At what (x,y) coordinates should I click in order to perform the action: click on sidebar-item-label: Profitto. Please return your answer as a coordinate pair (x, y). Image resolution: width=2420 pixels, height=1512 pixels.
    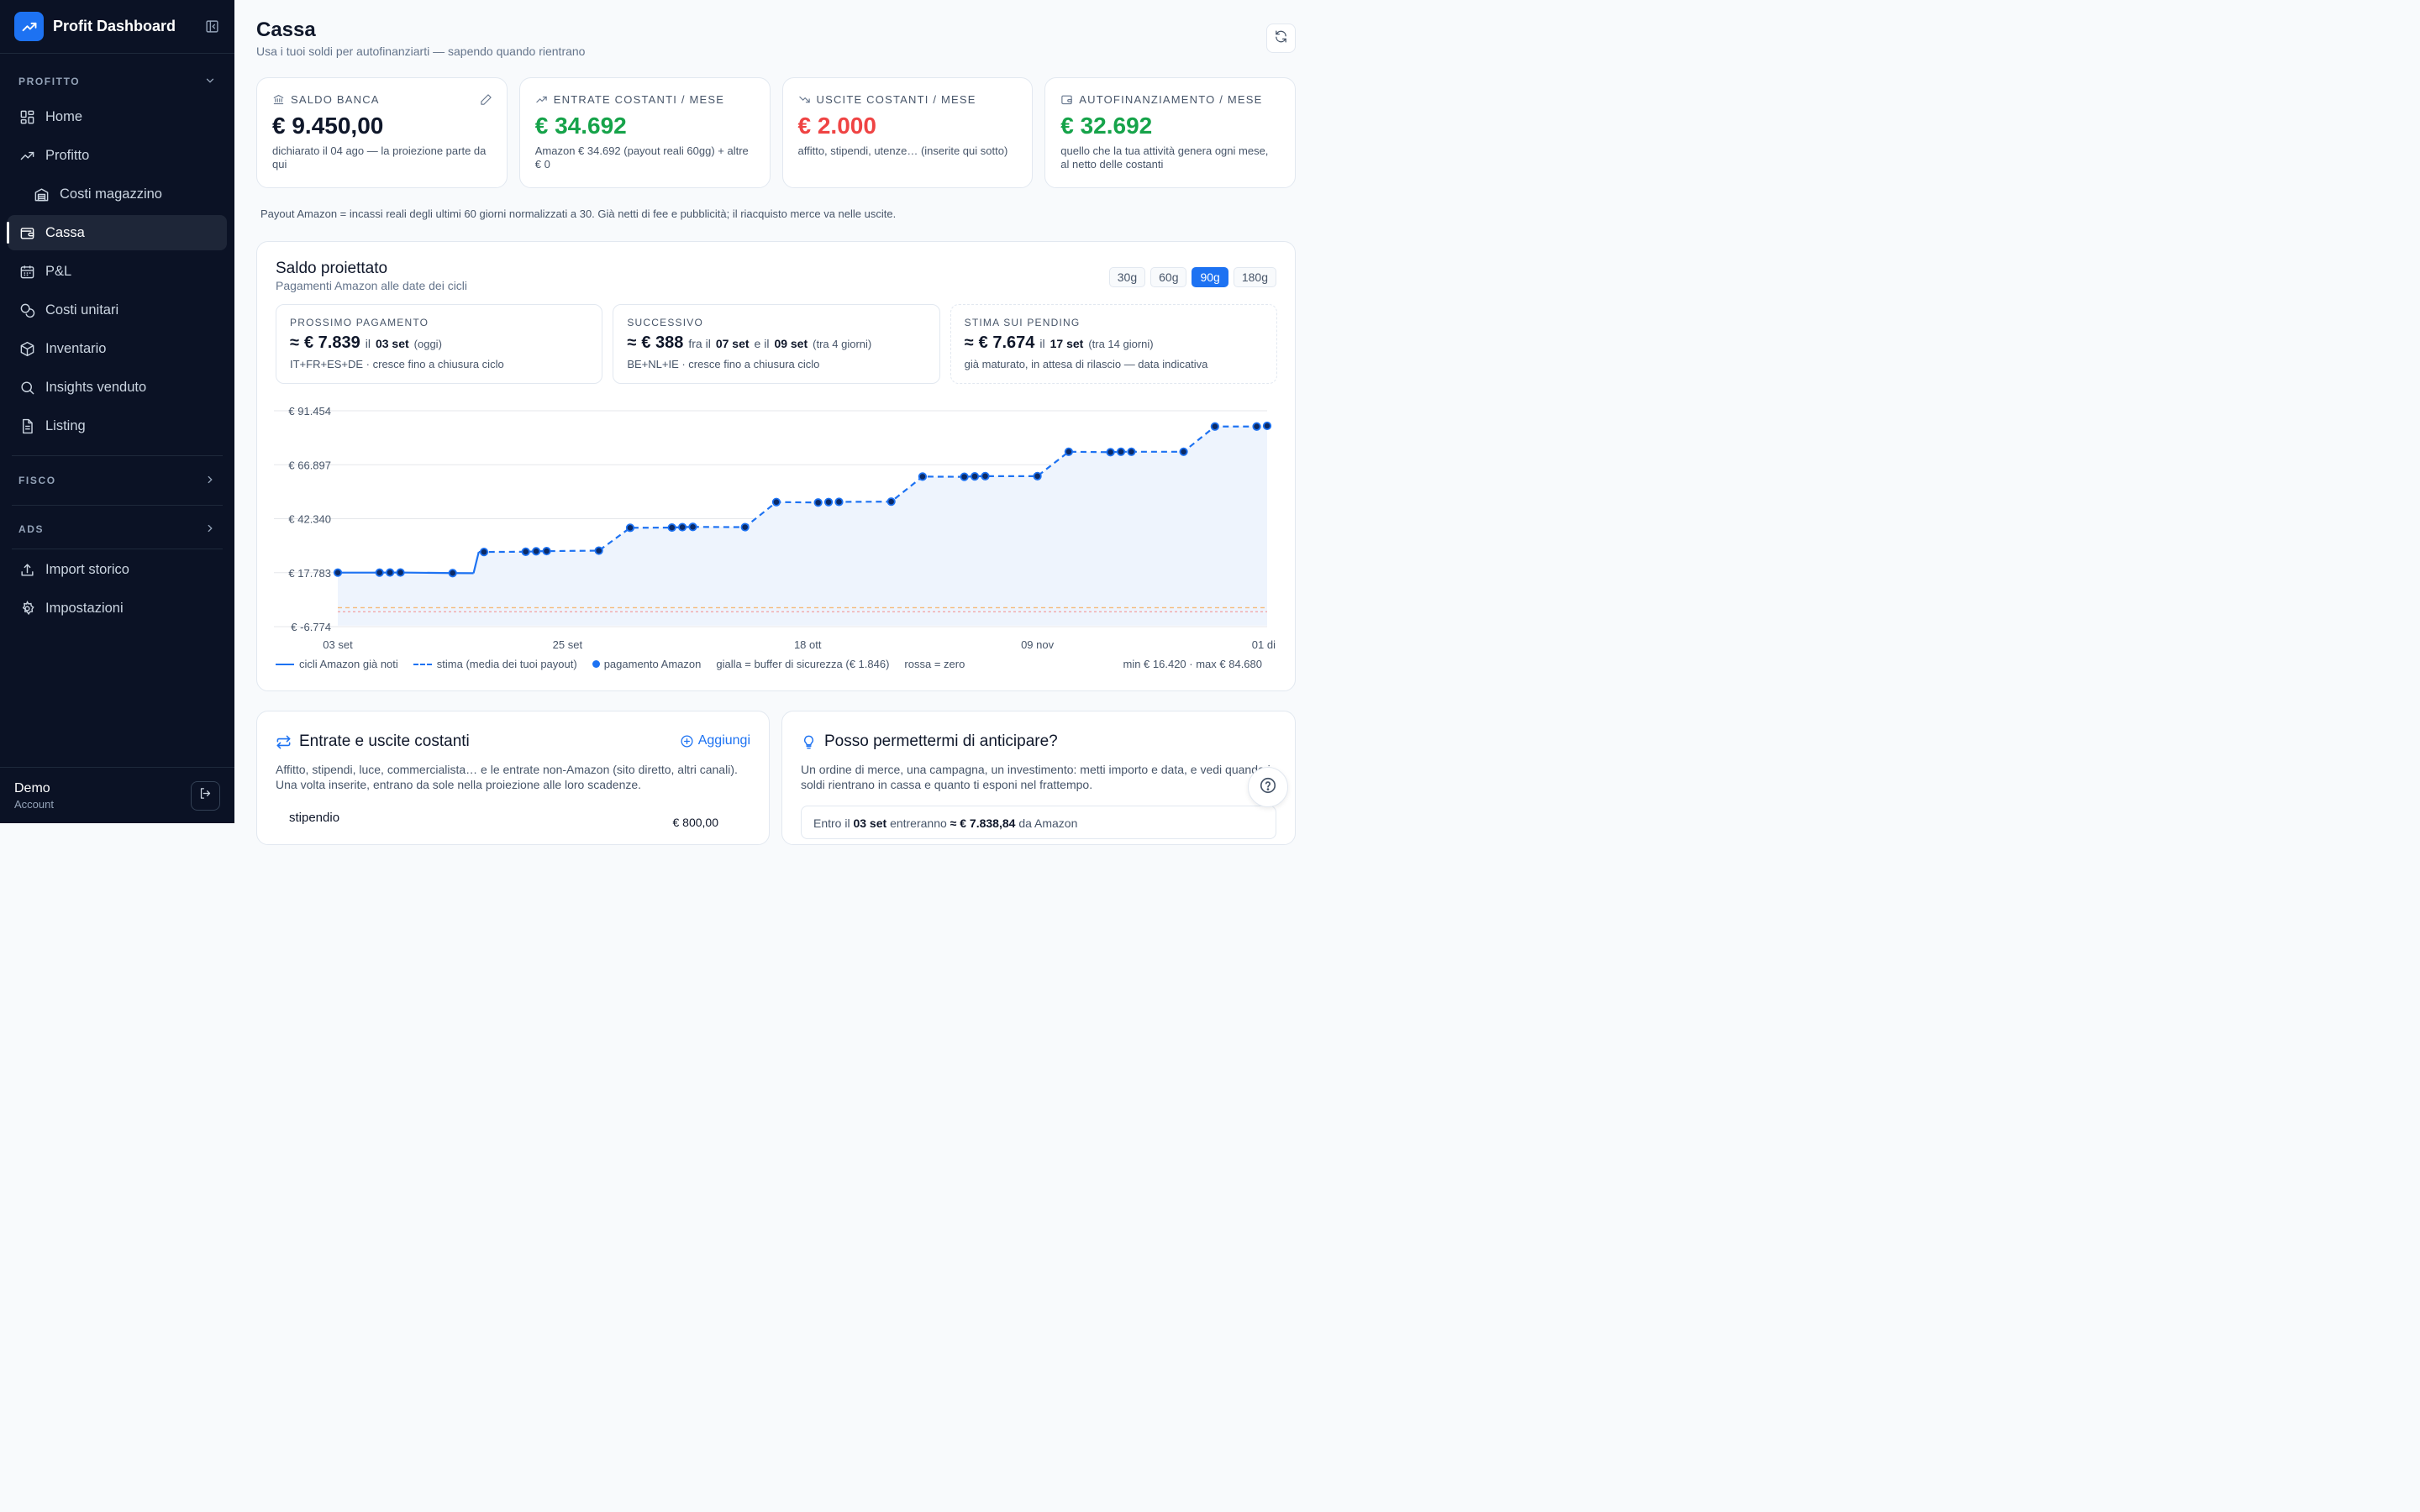
    Looking at the image, I should click on (67, 155).